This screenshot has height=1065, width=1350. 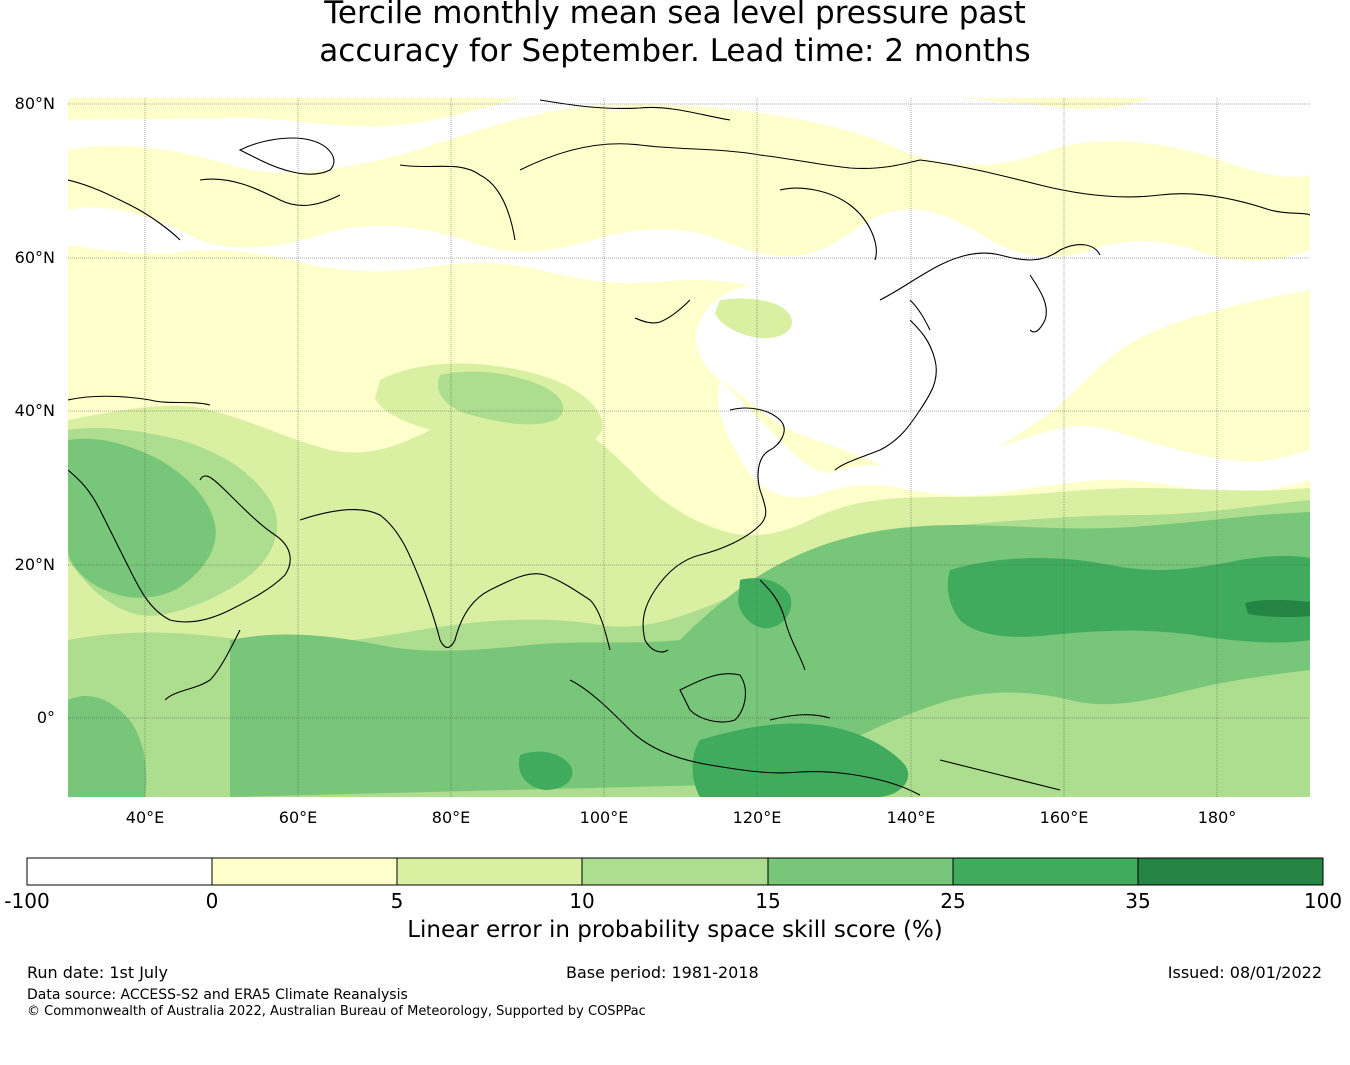 What do you see at coordinates (212, 901) in the screenshot?
I see `colorbar-tick-0: 0` at bounding box center [212, 901].